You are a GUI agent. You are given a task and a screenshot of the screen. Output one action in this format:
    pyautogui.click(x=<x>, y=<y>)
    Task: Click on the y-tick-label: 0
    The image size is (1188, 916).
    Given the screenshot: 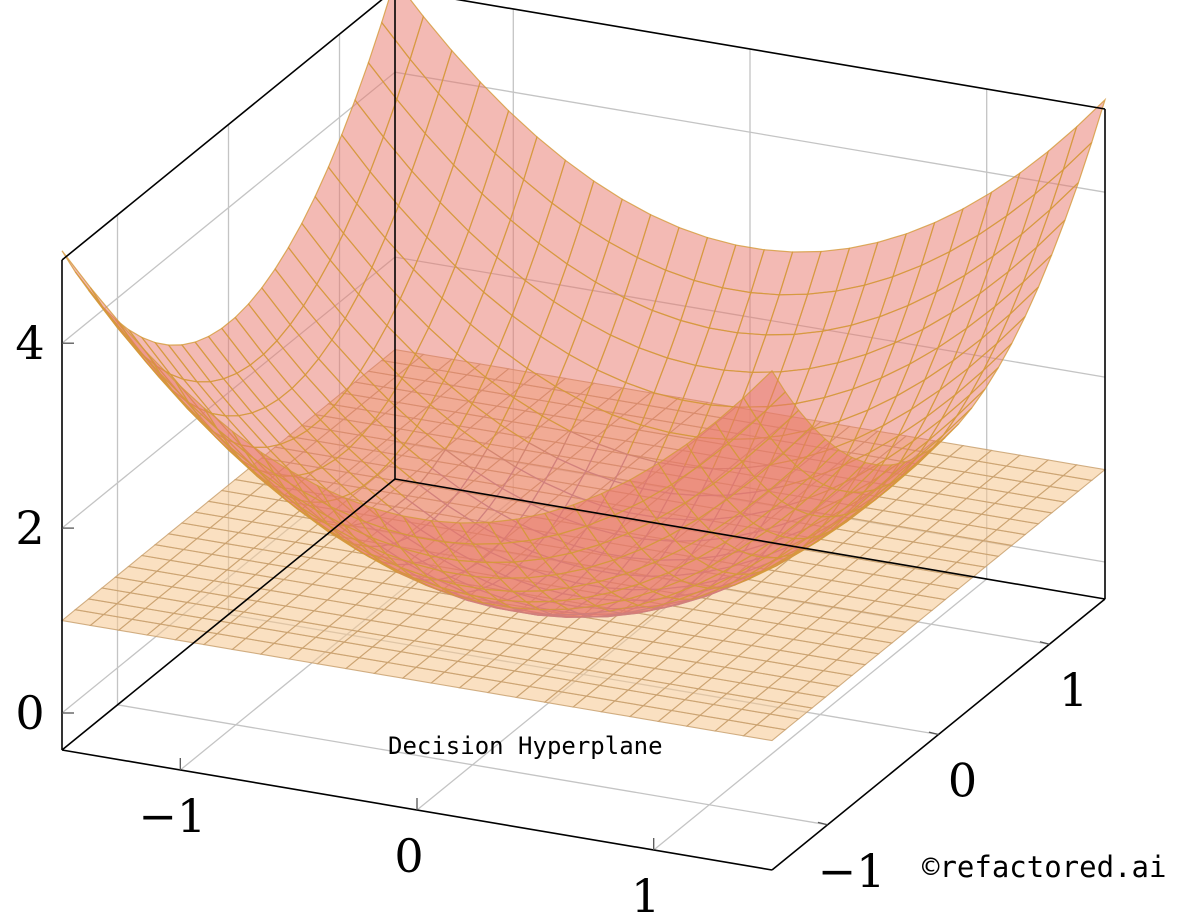 What is the action you would take?
    pyautogui.click(x=962, y=781)
    